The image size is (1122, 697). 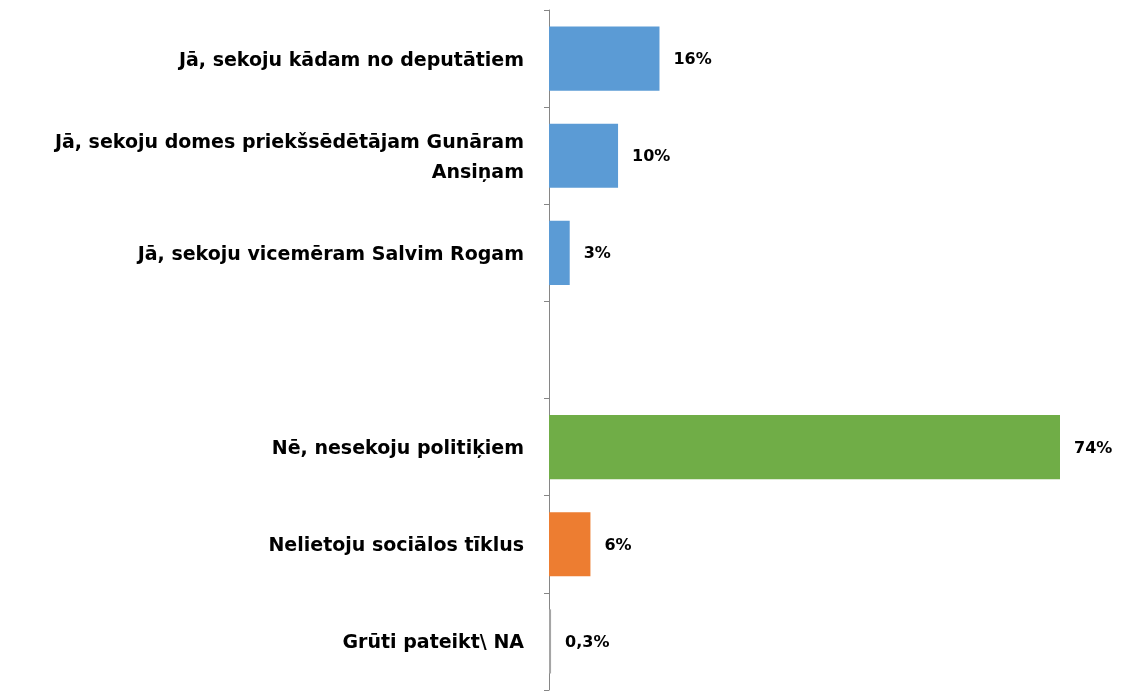 I want to click on data-label: 3%, so click(x=597, y=253).